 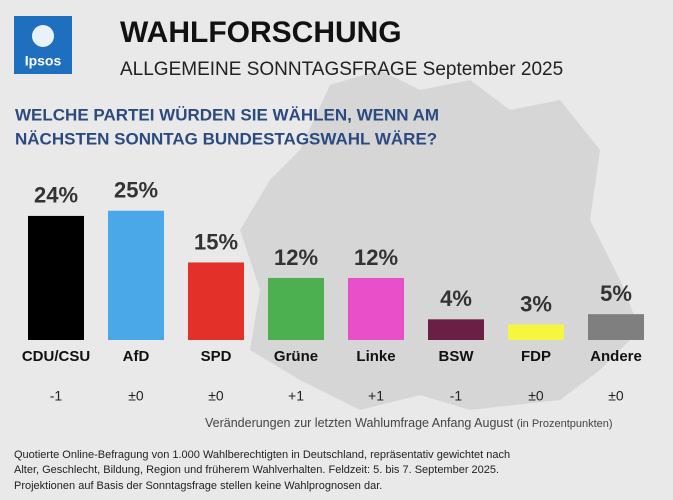 What do you see at coordinates (341, 69) in the screenshot?
I see `chart-subtitle: ALLGEMEINE SONNTAGSFRAGE September 2025` at bounding box center [341, 69].